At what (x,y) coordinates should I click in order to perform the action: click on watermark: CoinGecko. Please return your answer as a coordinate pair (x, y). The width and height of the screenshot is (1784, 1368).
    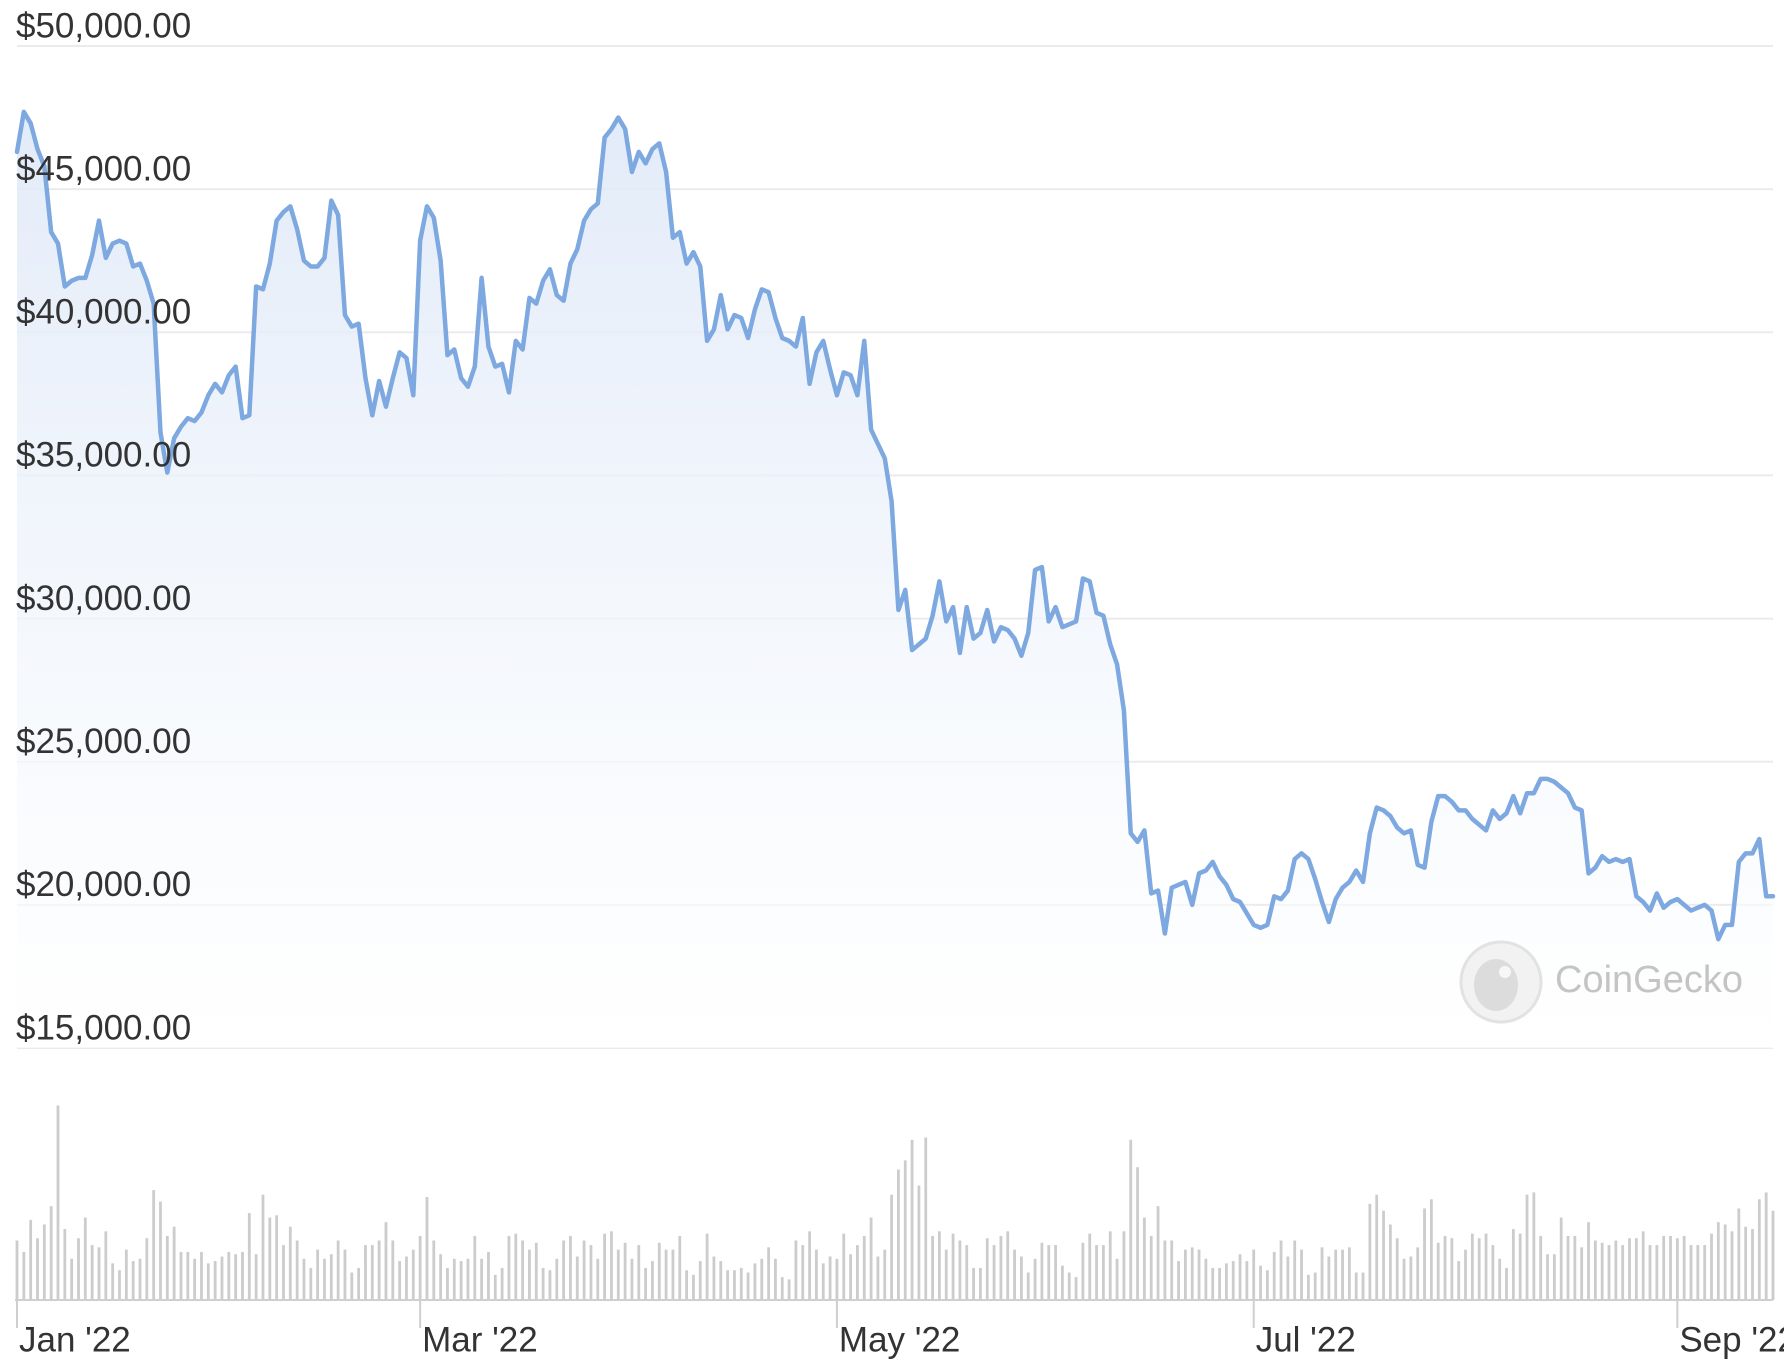
    Looking at the image, I should click on (1601, 982).